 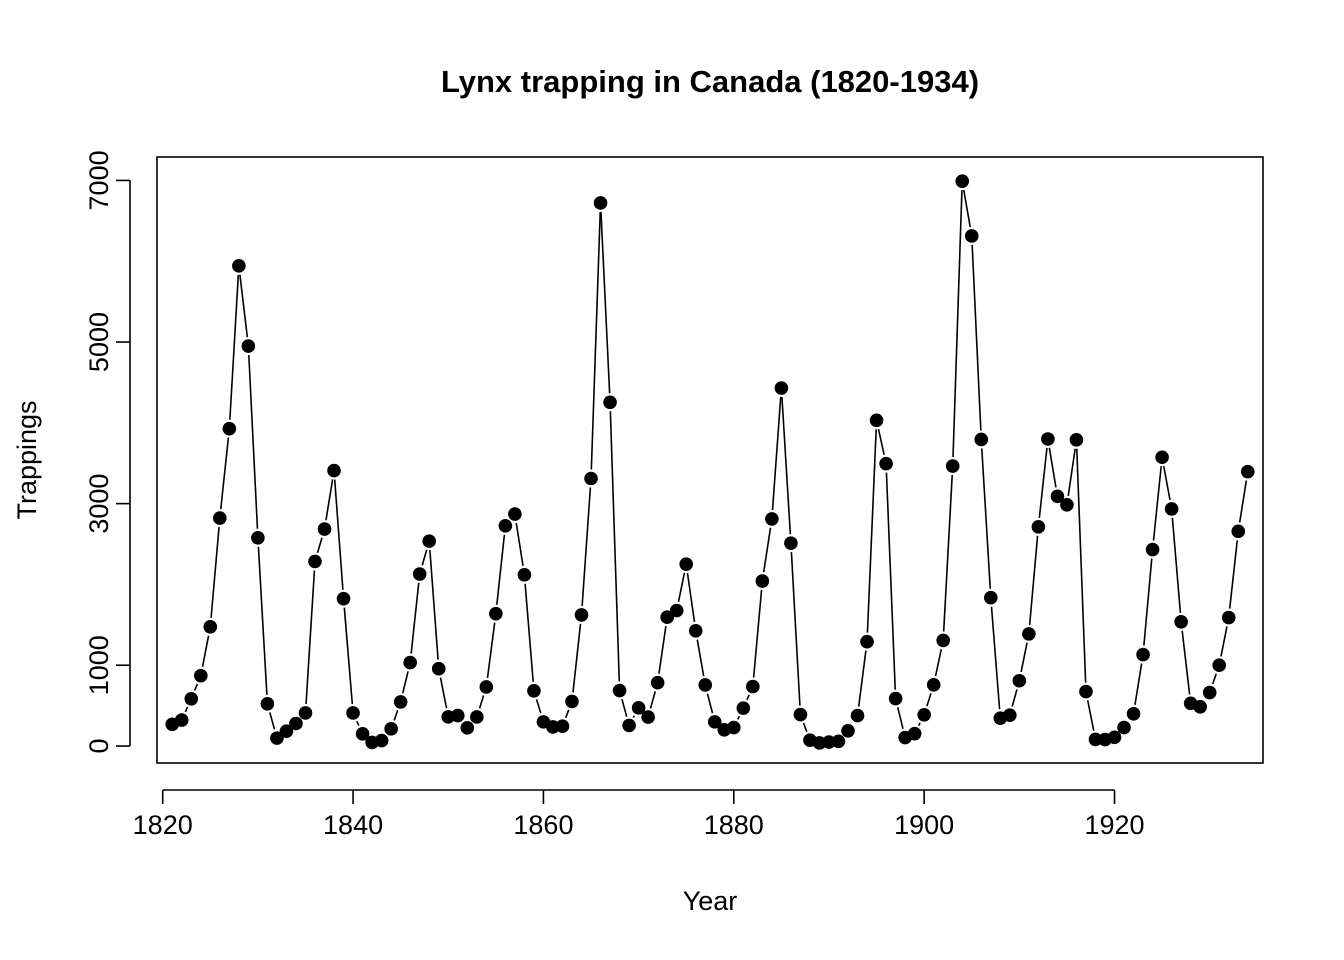 What do you see at coordinates (99, 665) in the screenshot?
I see `y-tick-label: 1000` at bounding box center [99, 665].